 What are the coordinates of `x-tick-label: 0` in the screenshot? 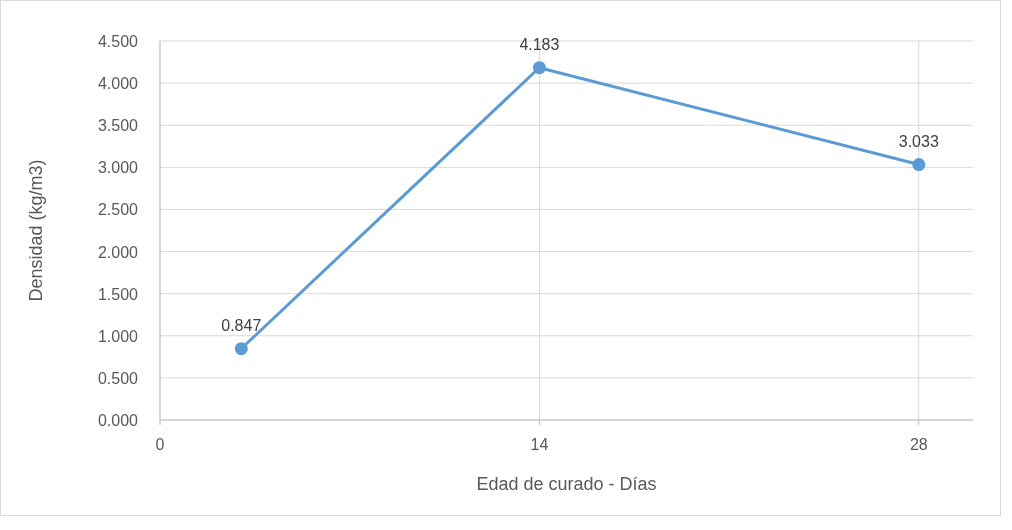 It's located at (160, 444).